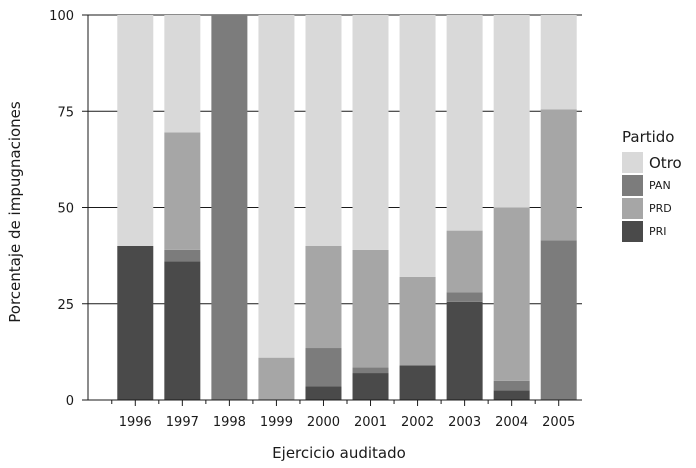  I want to click on bar-segment-otro-1996, so click(135, 130).